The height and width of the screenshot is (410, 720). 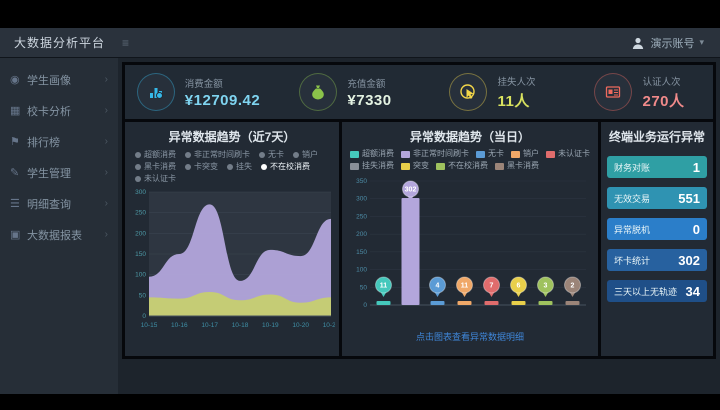 I want to click on ranking-icon: ⚑, so click(x=15, y=142).